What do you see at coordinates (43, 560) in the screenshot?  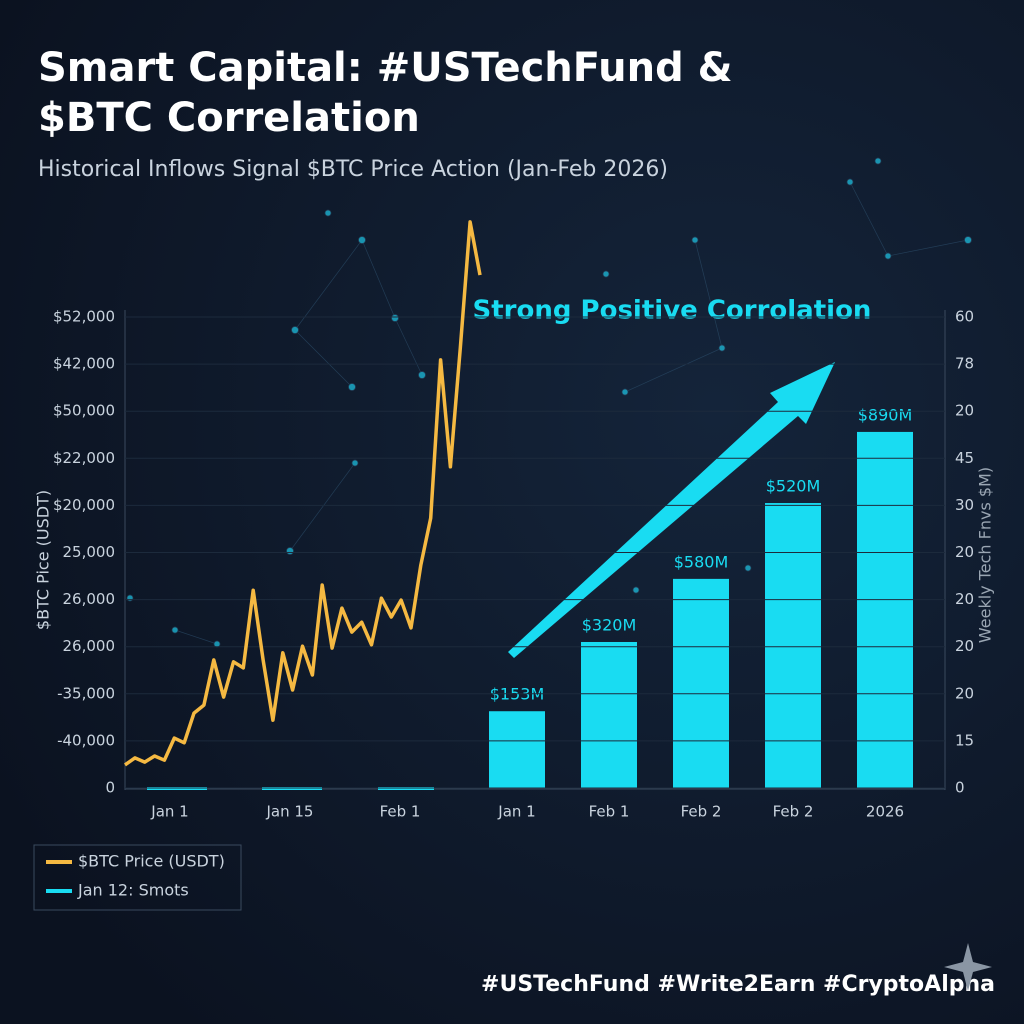 I see `y-axis-label: $BTC Pice (USDT)` at bounding box center [43, 560].